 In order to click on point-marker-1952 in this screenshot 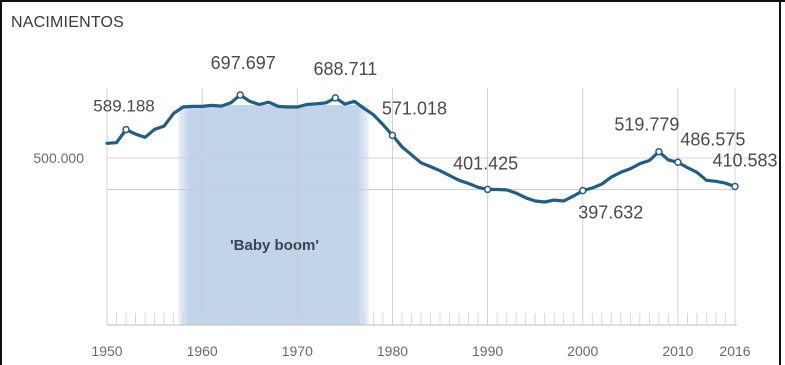, I will do `click(126, 129)`.